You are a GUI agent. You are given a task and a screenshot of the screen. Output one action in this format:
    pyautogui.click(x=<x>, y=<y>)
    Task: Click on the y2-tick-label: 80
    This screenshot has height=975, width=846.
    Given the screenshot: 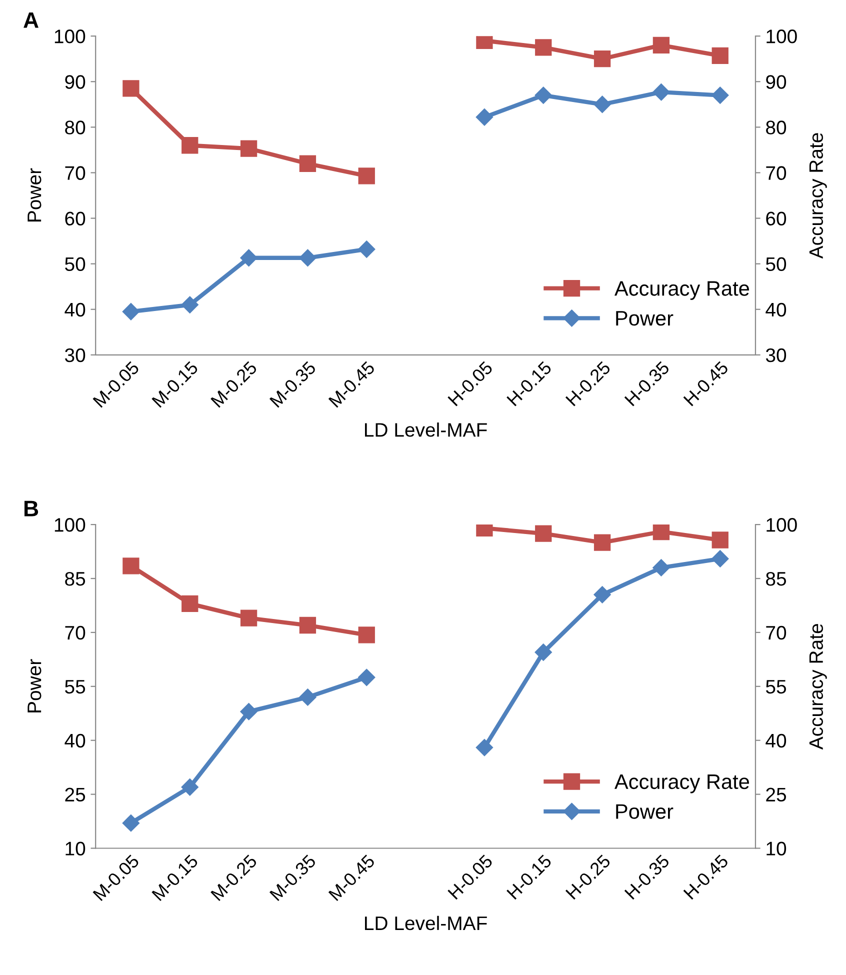 What is the action you would take?
    pyautogui.click(x=776, y=127)
    